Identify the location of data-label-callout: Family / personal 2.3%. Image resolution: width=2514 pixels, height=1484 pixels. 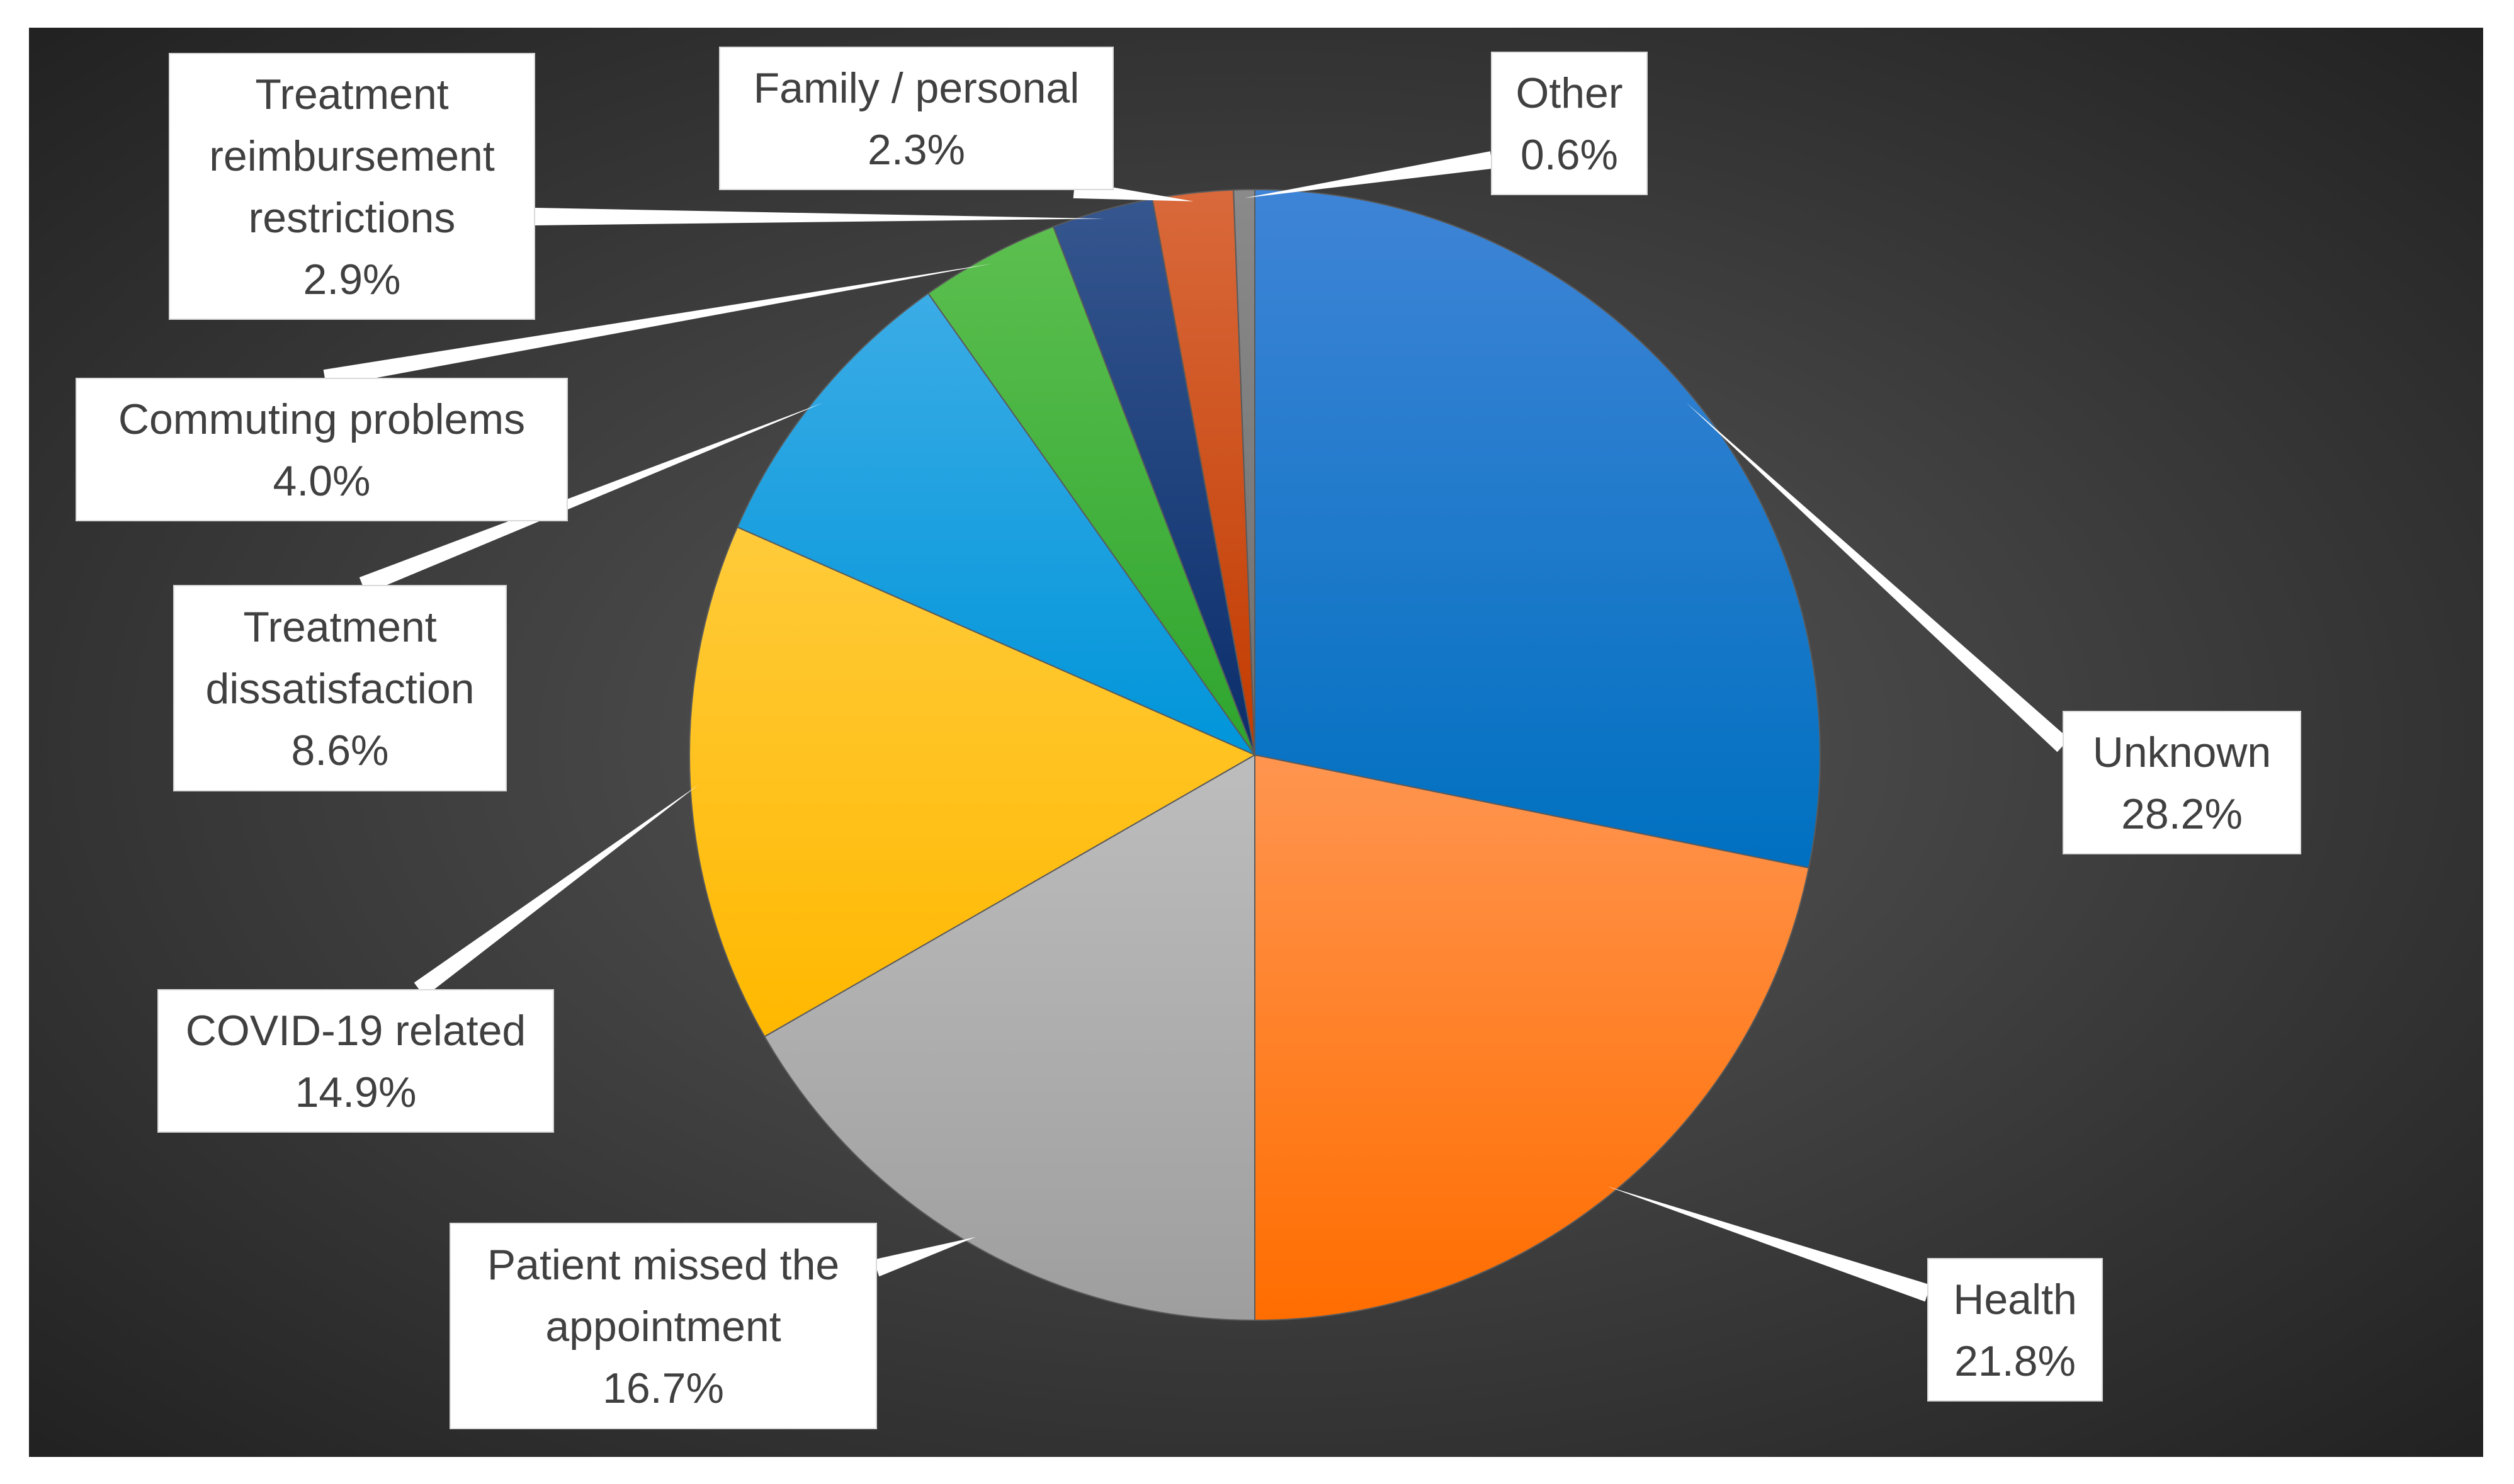
(916, 119).